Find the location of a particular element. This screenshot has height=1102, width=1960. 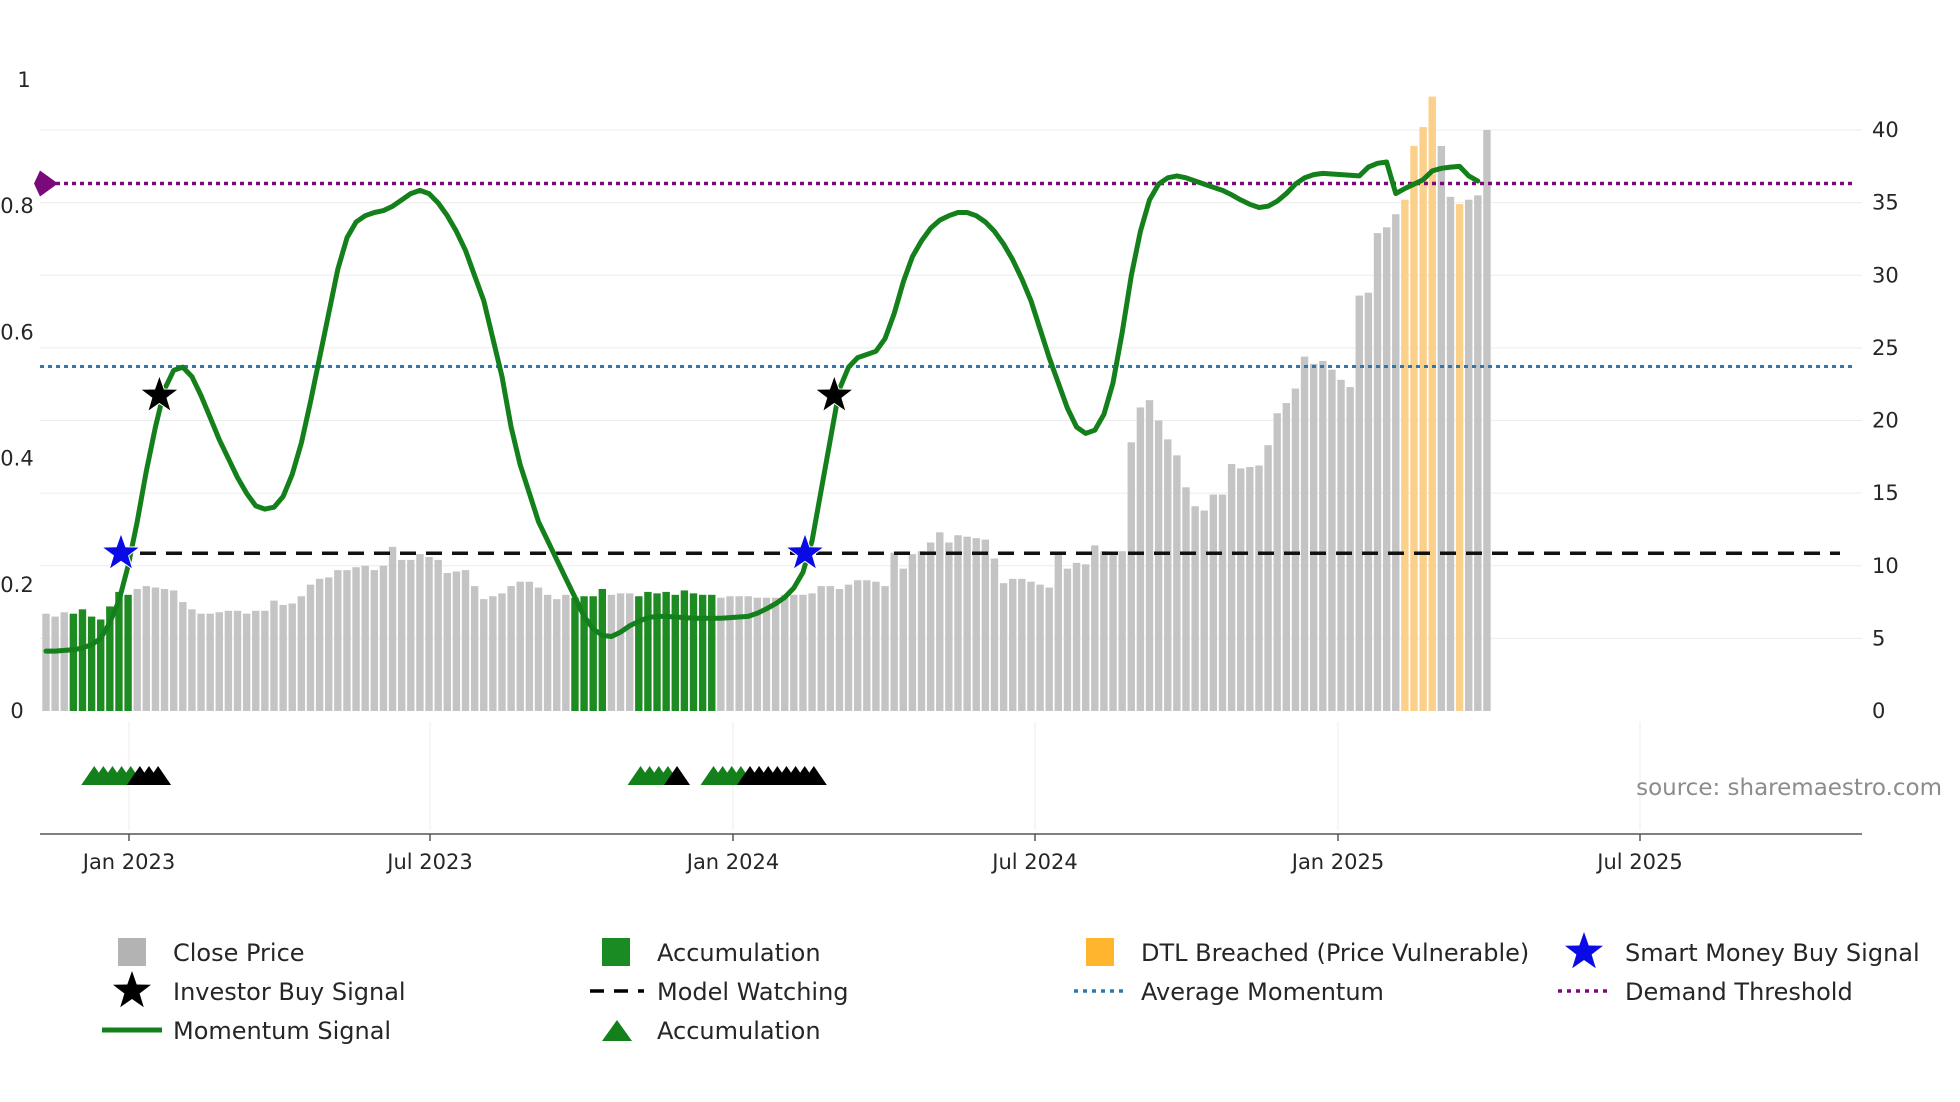

right-tick-label: 15 is located at coordinates (1885, 493).